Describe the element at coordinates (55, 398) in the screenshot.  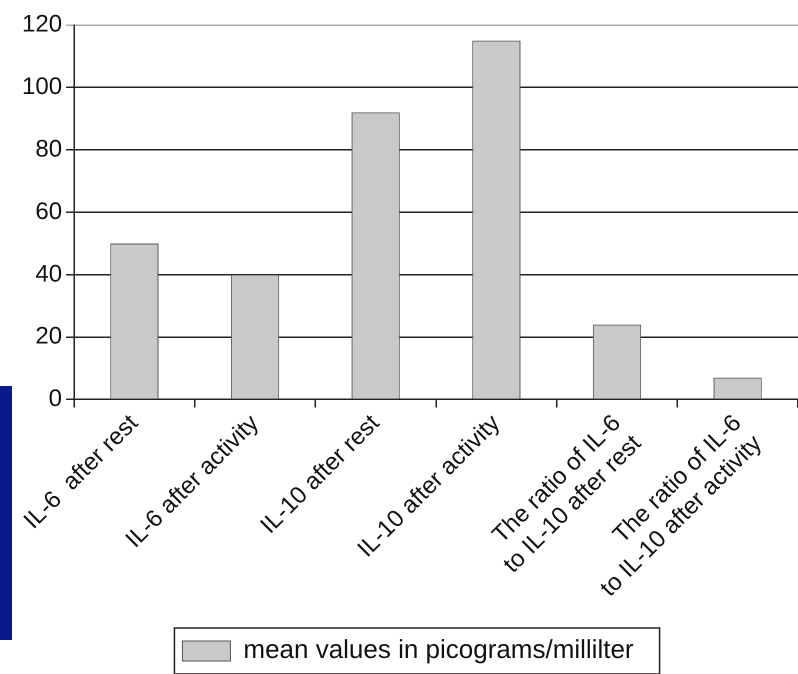
I see `y-tick-label: 0` at that location.